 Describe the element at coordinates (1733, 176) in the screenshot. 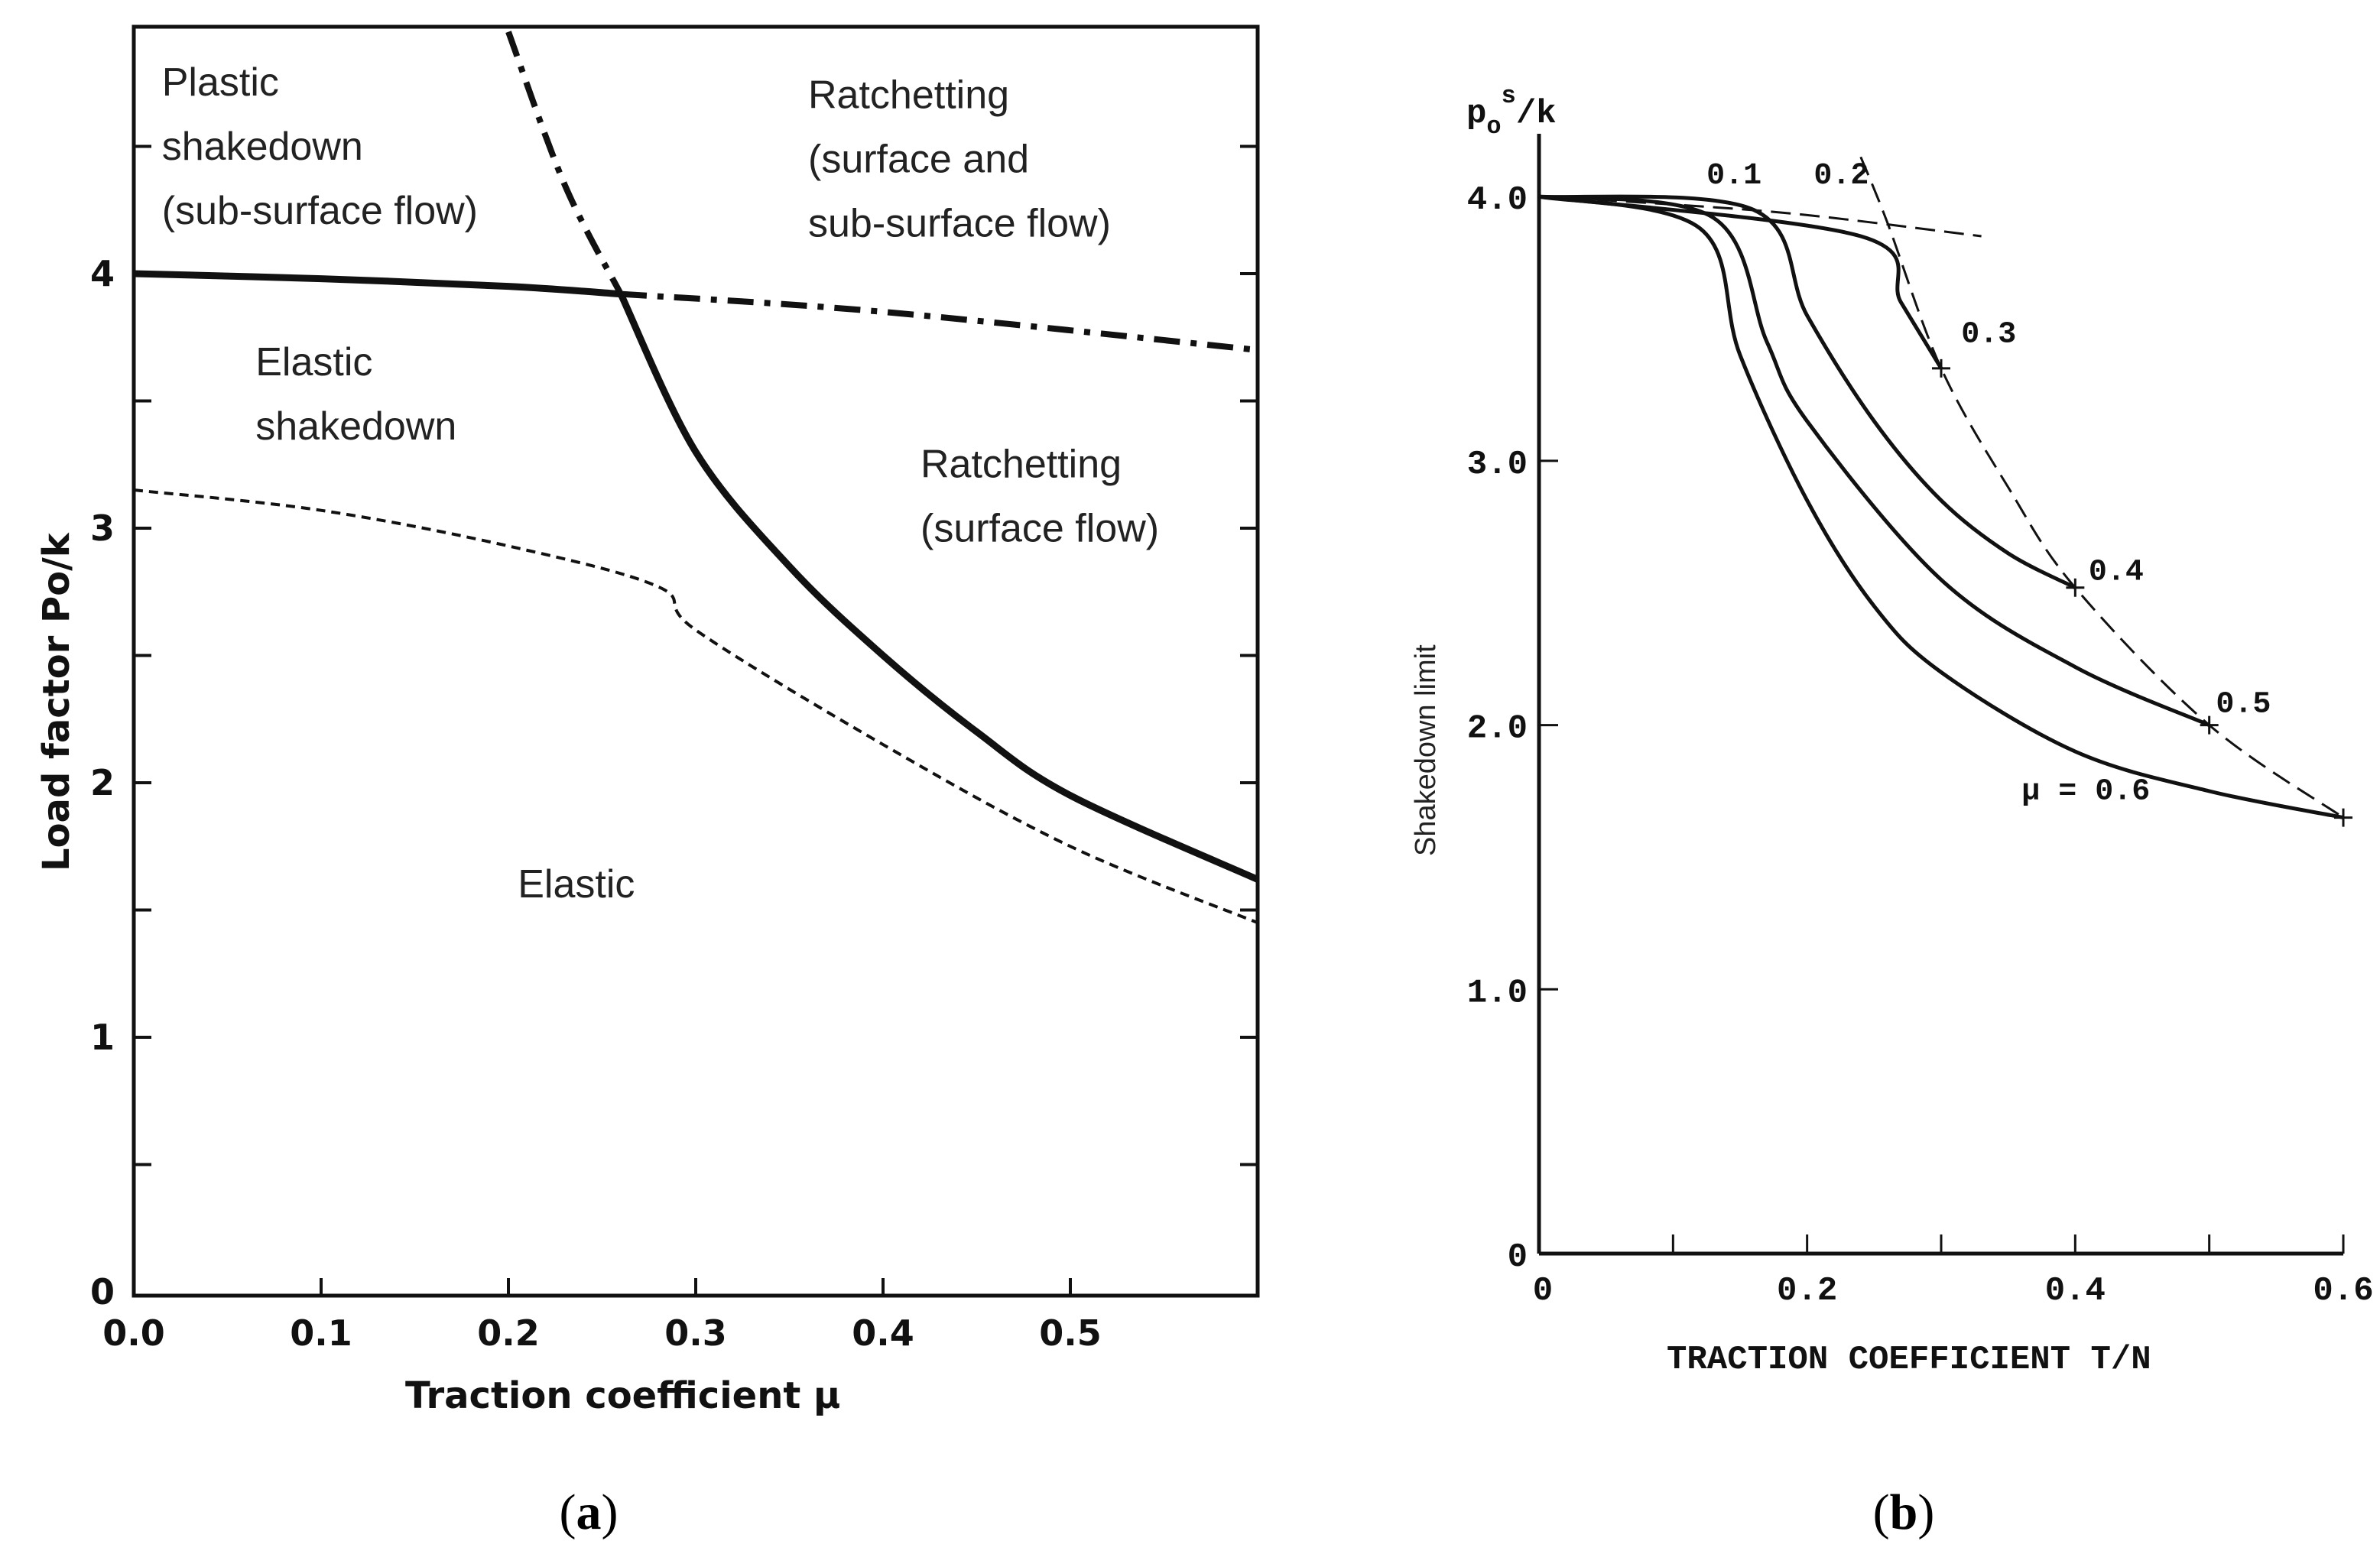

I see `chart-b-curve-label: 0.1` at that location.